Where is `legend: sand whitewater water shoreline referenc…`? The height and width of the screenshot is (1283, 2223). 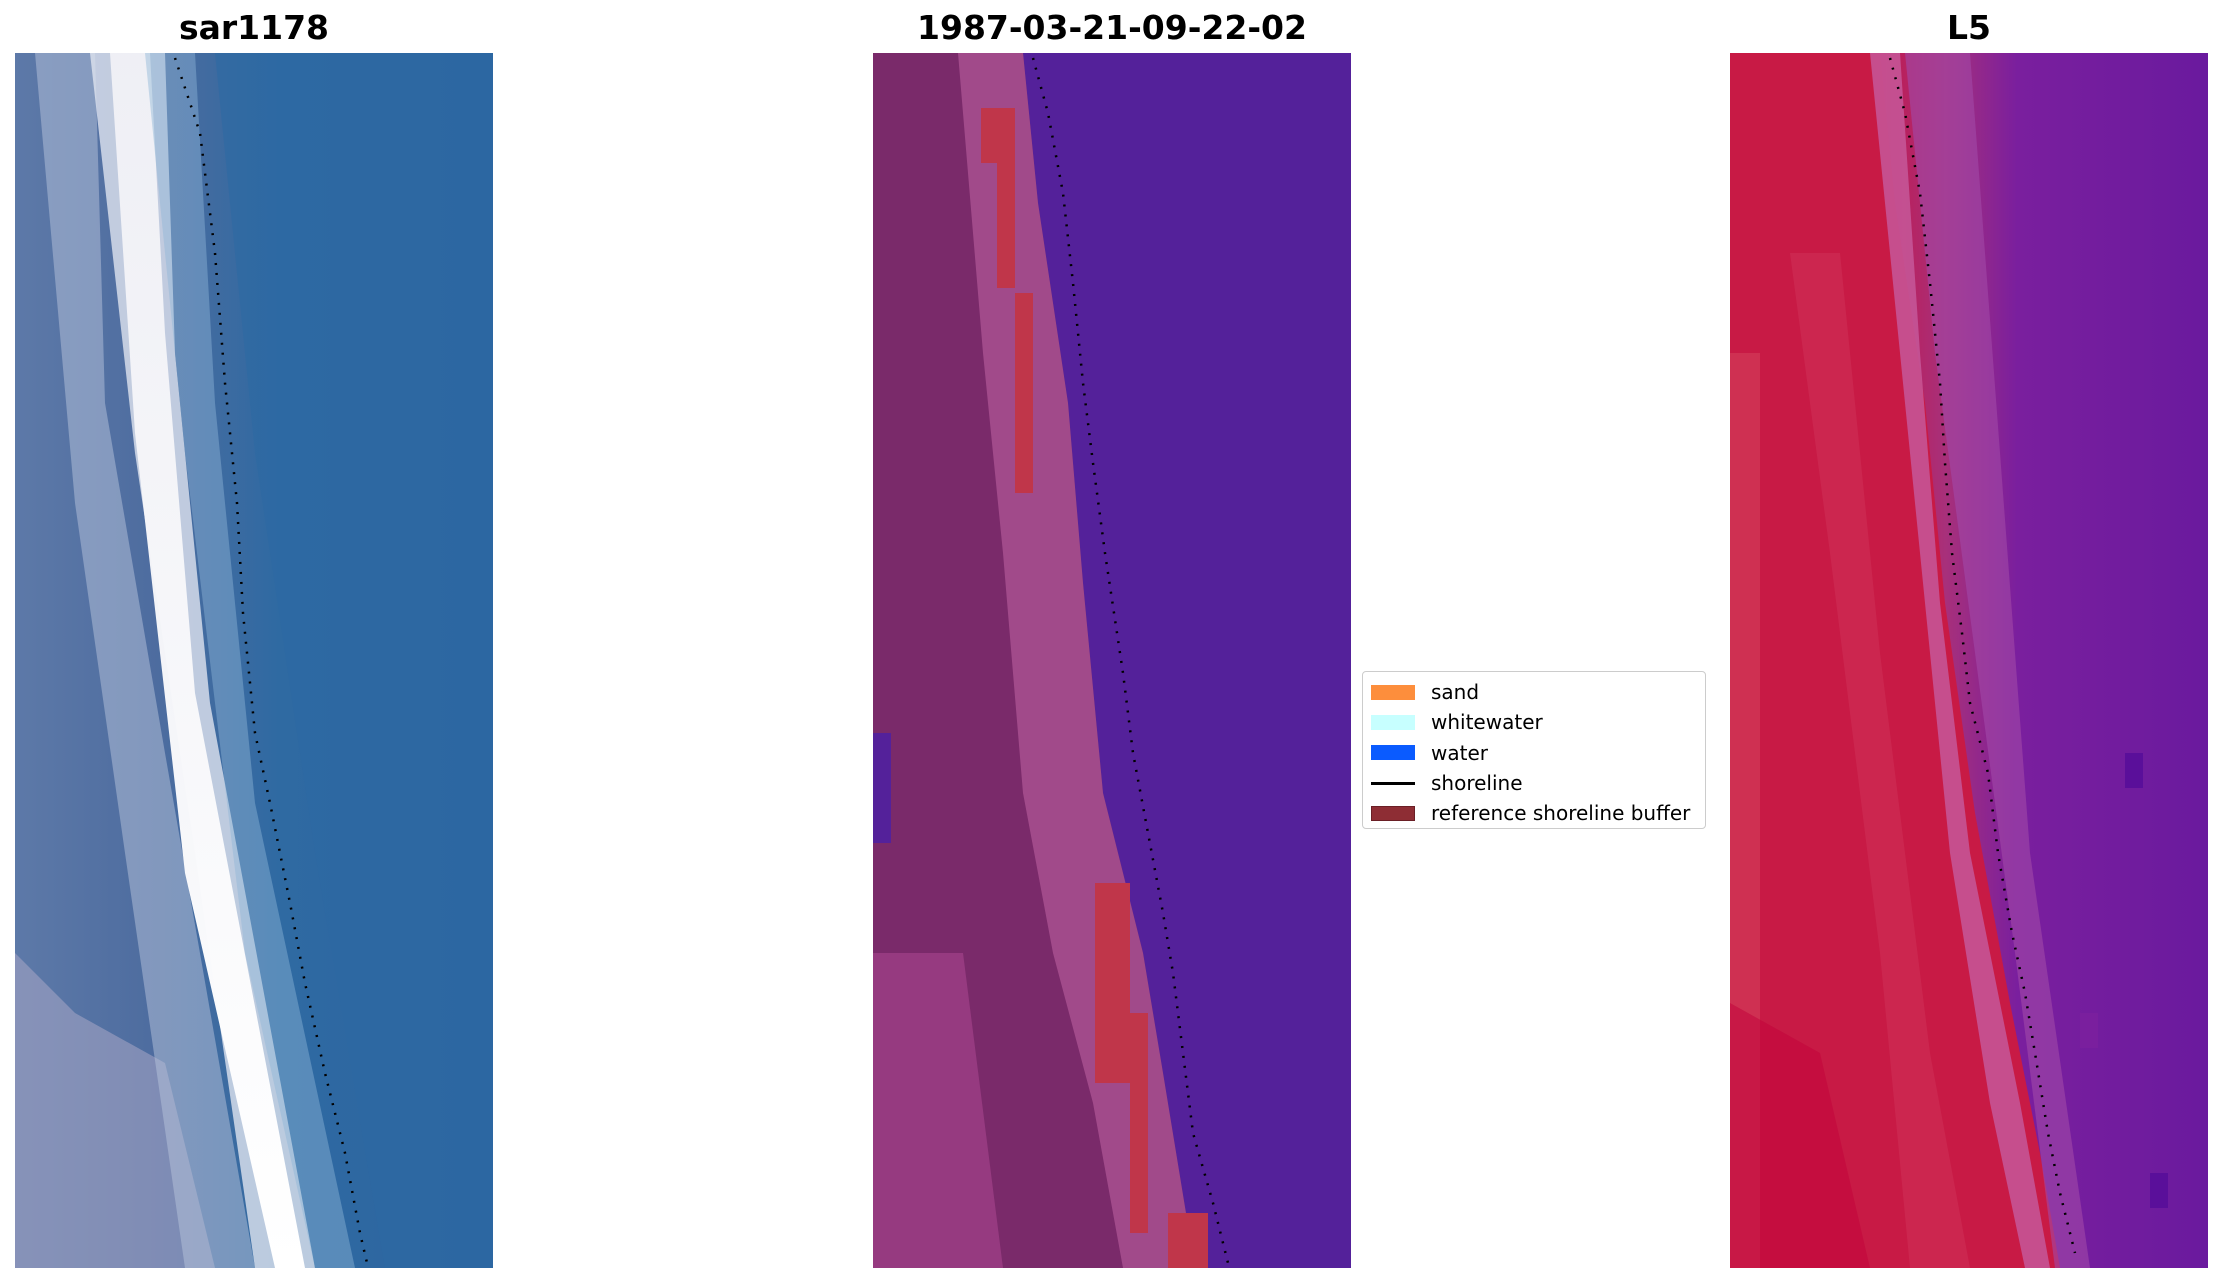 legend: sand whitewater water shoreline referenc… is located at coordinates (1534, 750).